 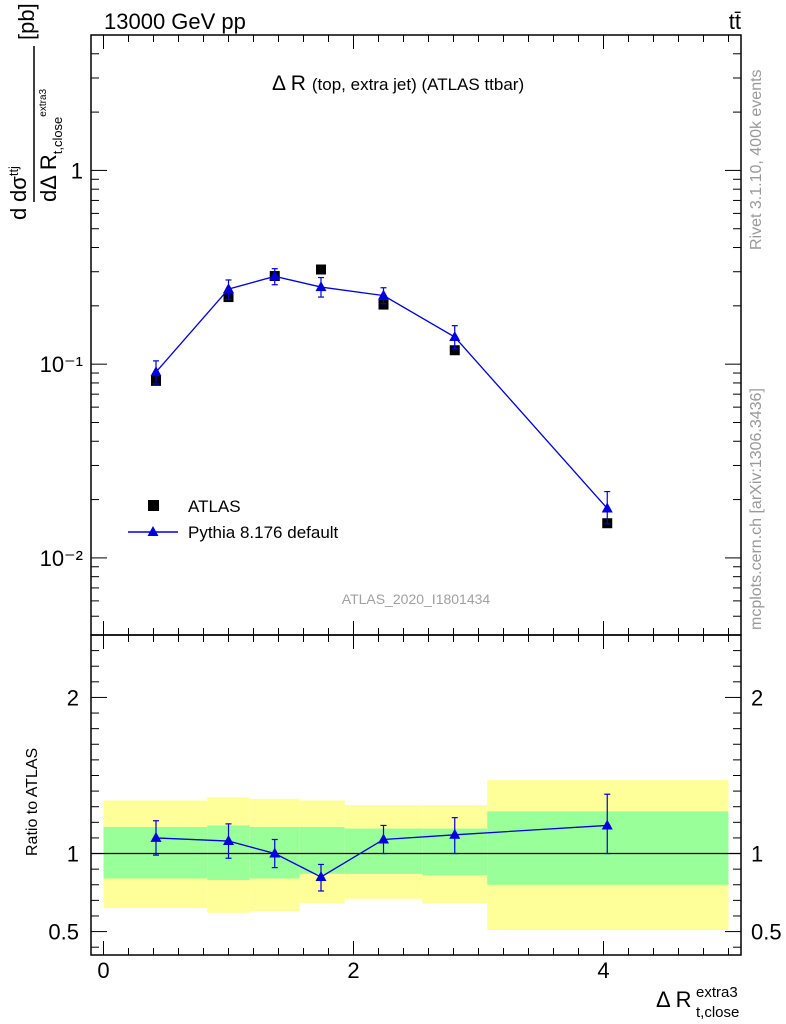 I want to click on xlabel-sub: t,close, so click(x=717, y=1012).